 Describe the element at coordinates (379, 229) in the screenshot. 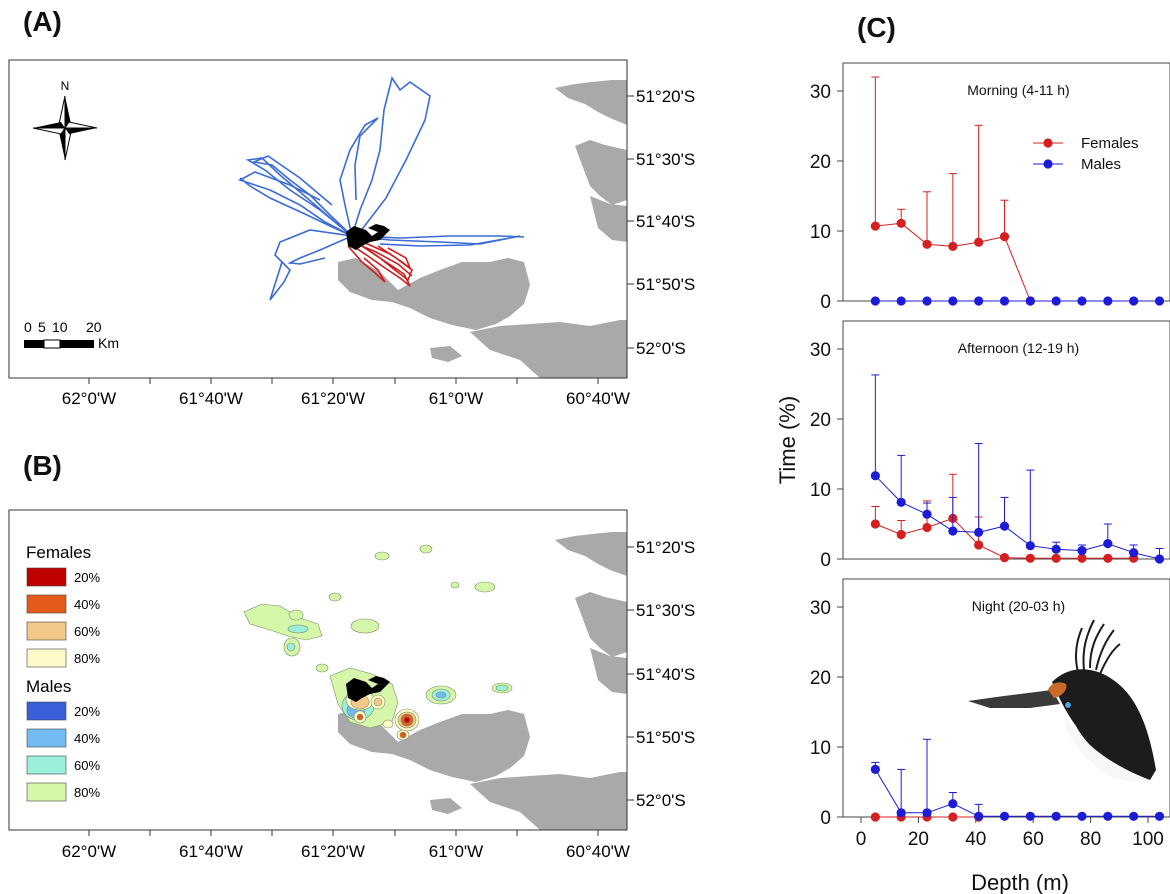

I see `colony-a-spur` at that location.